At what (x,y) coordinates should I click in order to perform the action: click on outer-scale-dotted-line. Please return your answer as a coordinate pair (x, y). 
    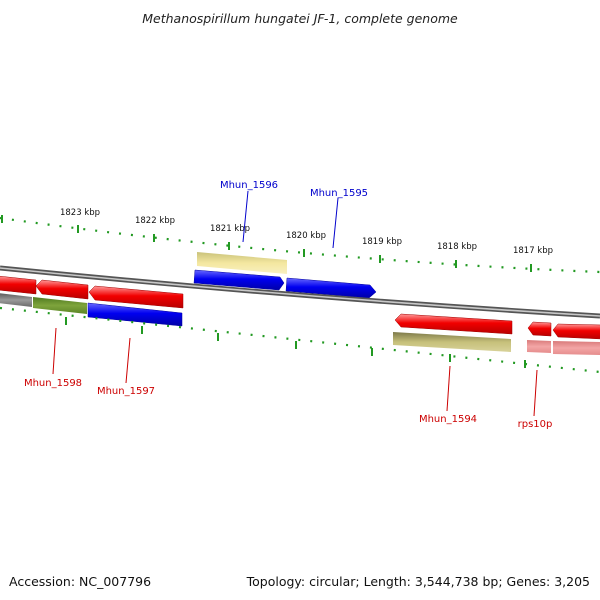
    Looking at the image, I should click on (300, 245).